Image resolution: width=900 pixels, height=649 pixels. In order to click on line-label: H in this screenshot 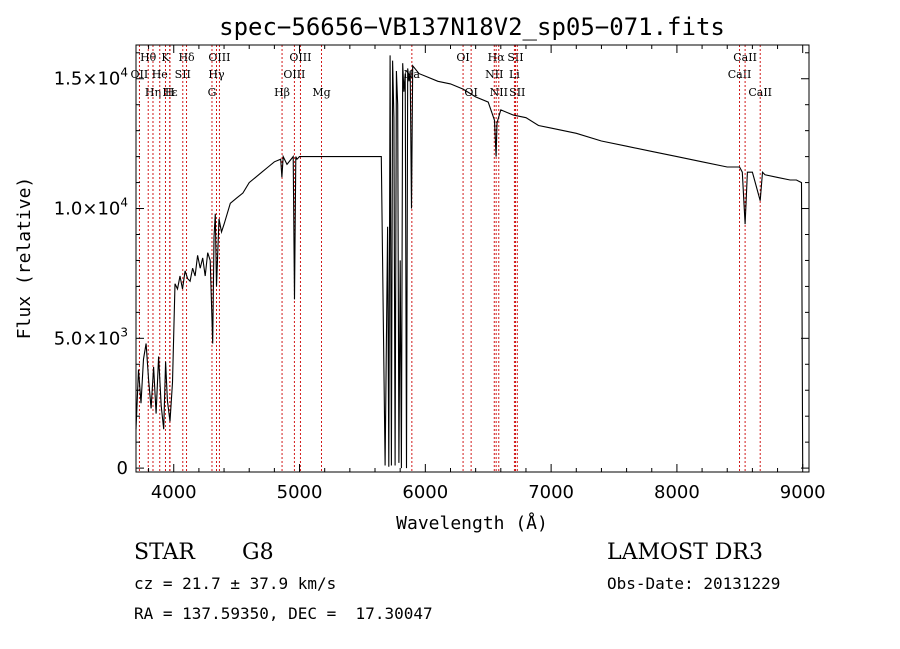, I will do `click(170, 92)`.